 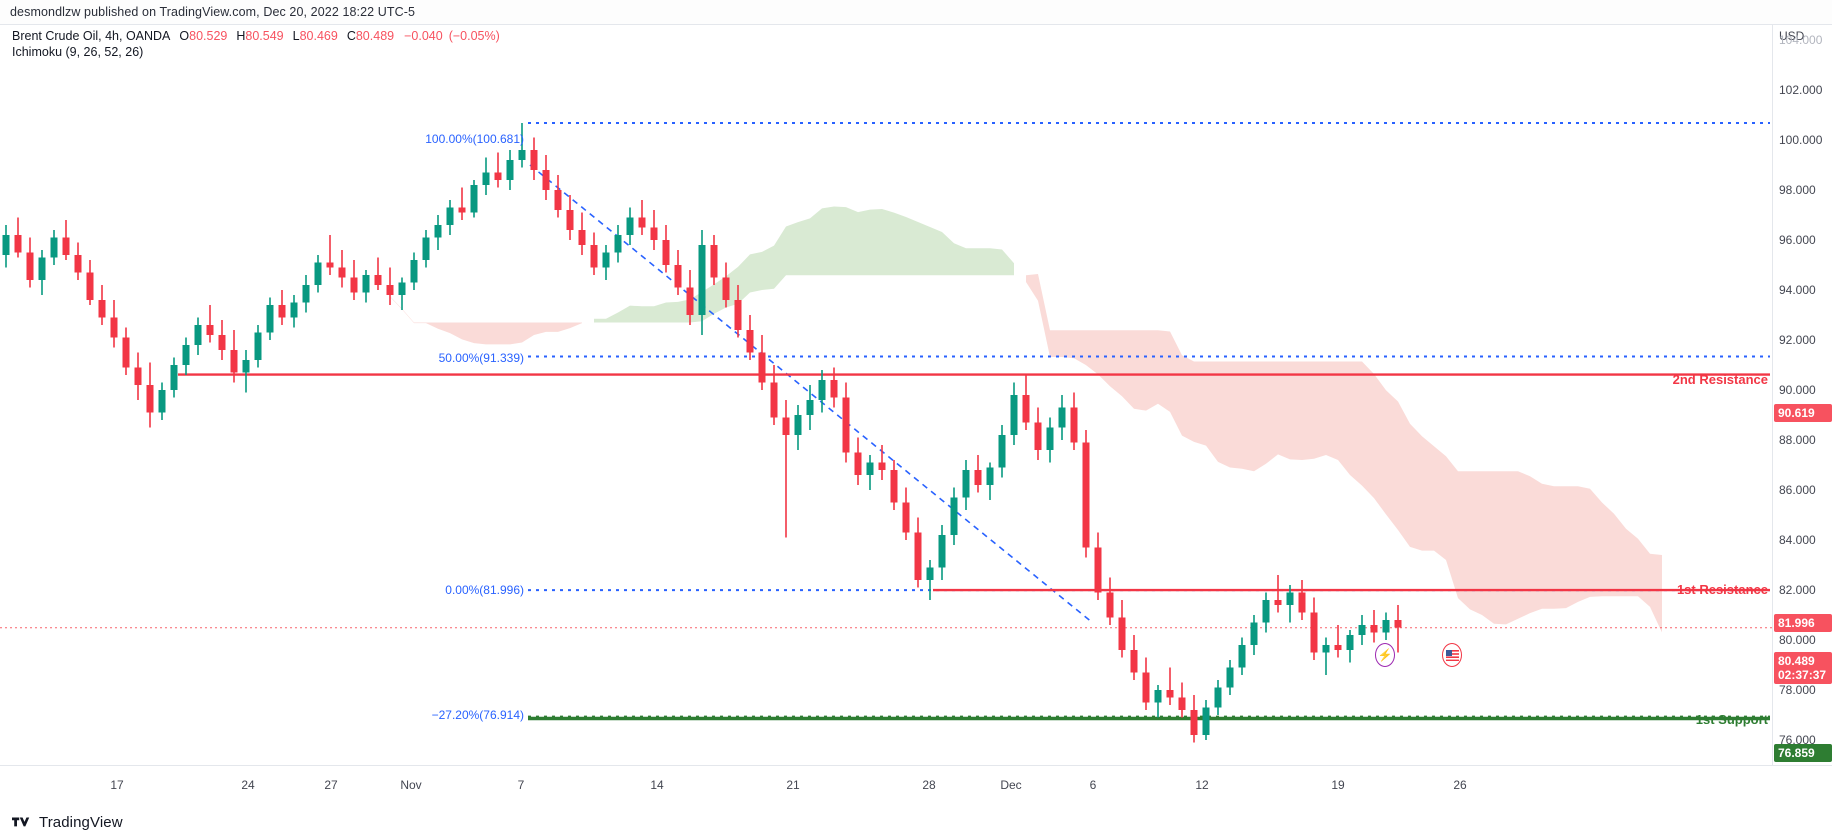 I want to click on earnings-event-marker: ⚡, so click(x=1385, y=655).